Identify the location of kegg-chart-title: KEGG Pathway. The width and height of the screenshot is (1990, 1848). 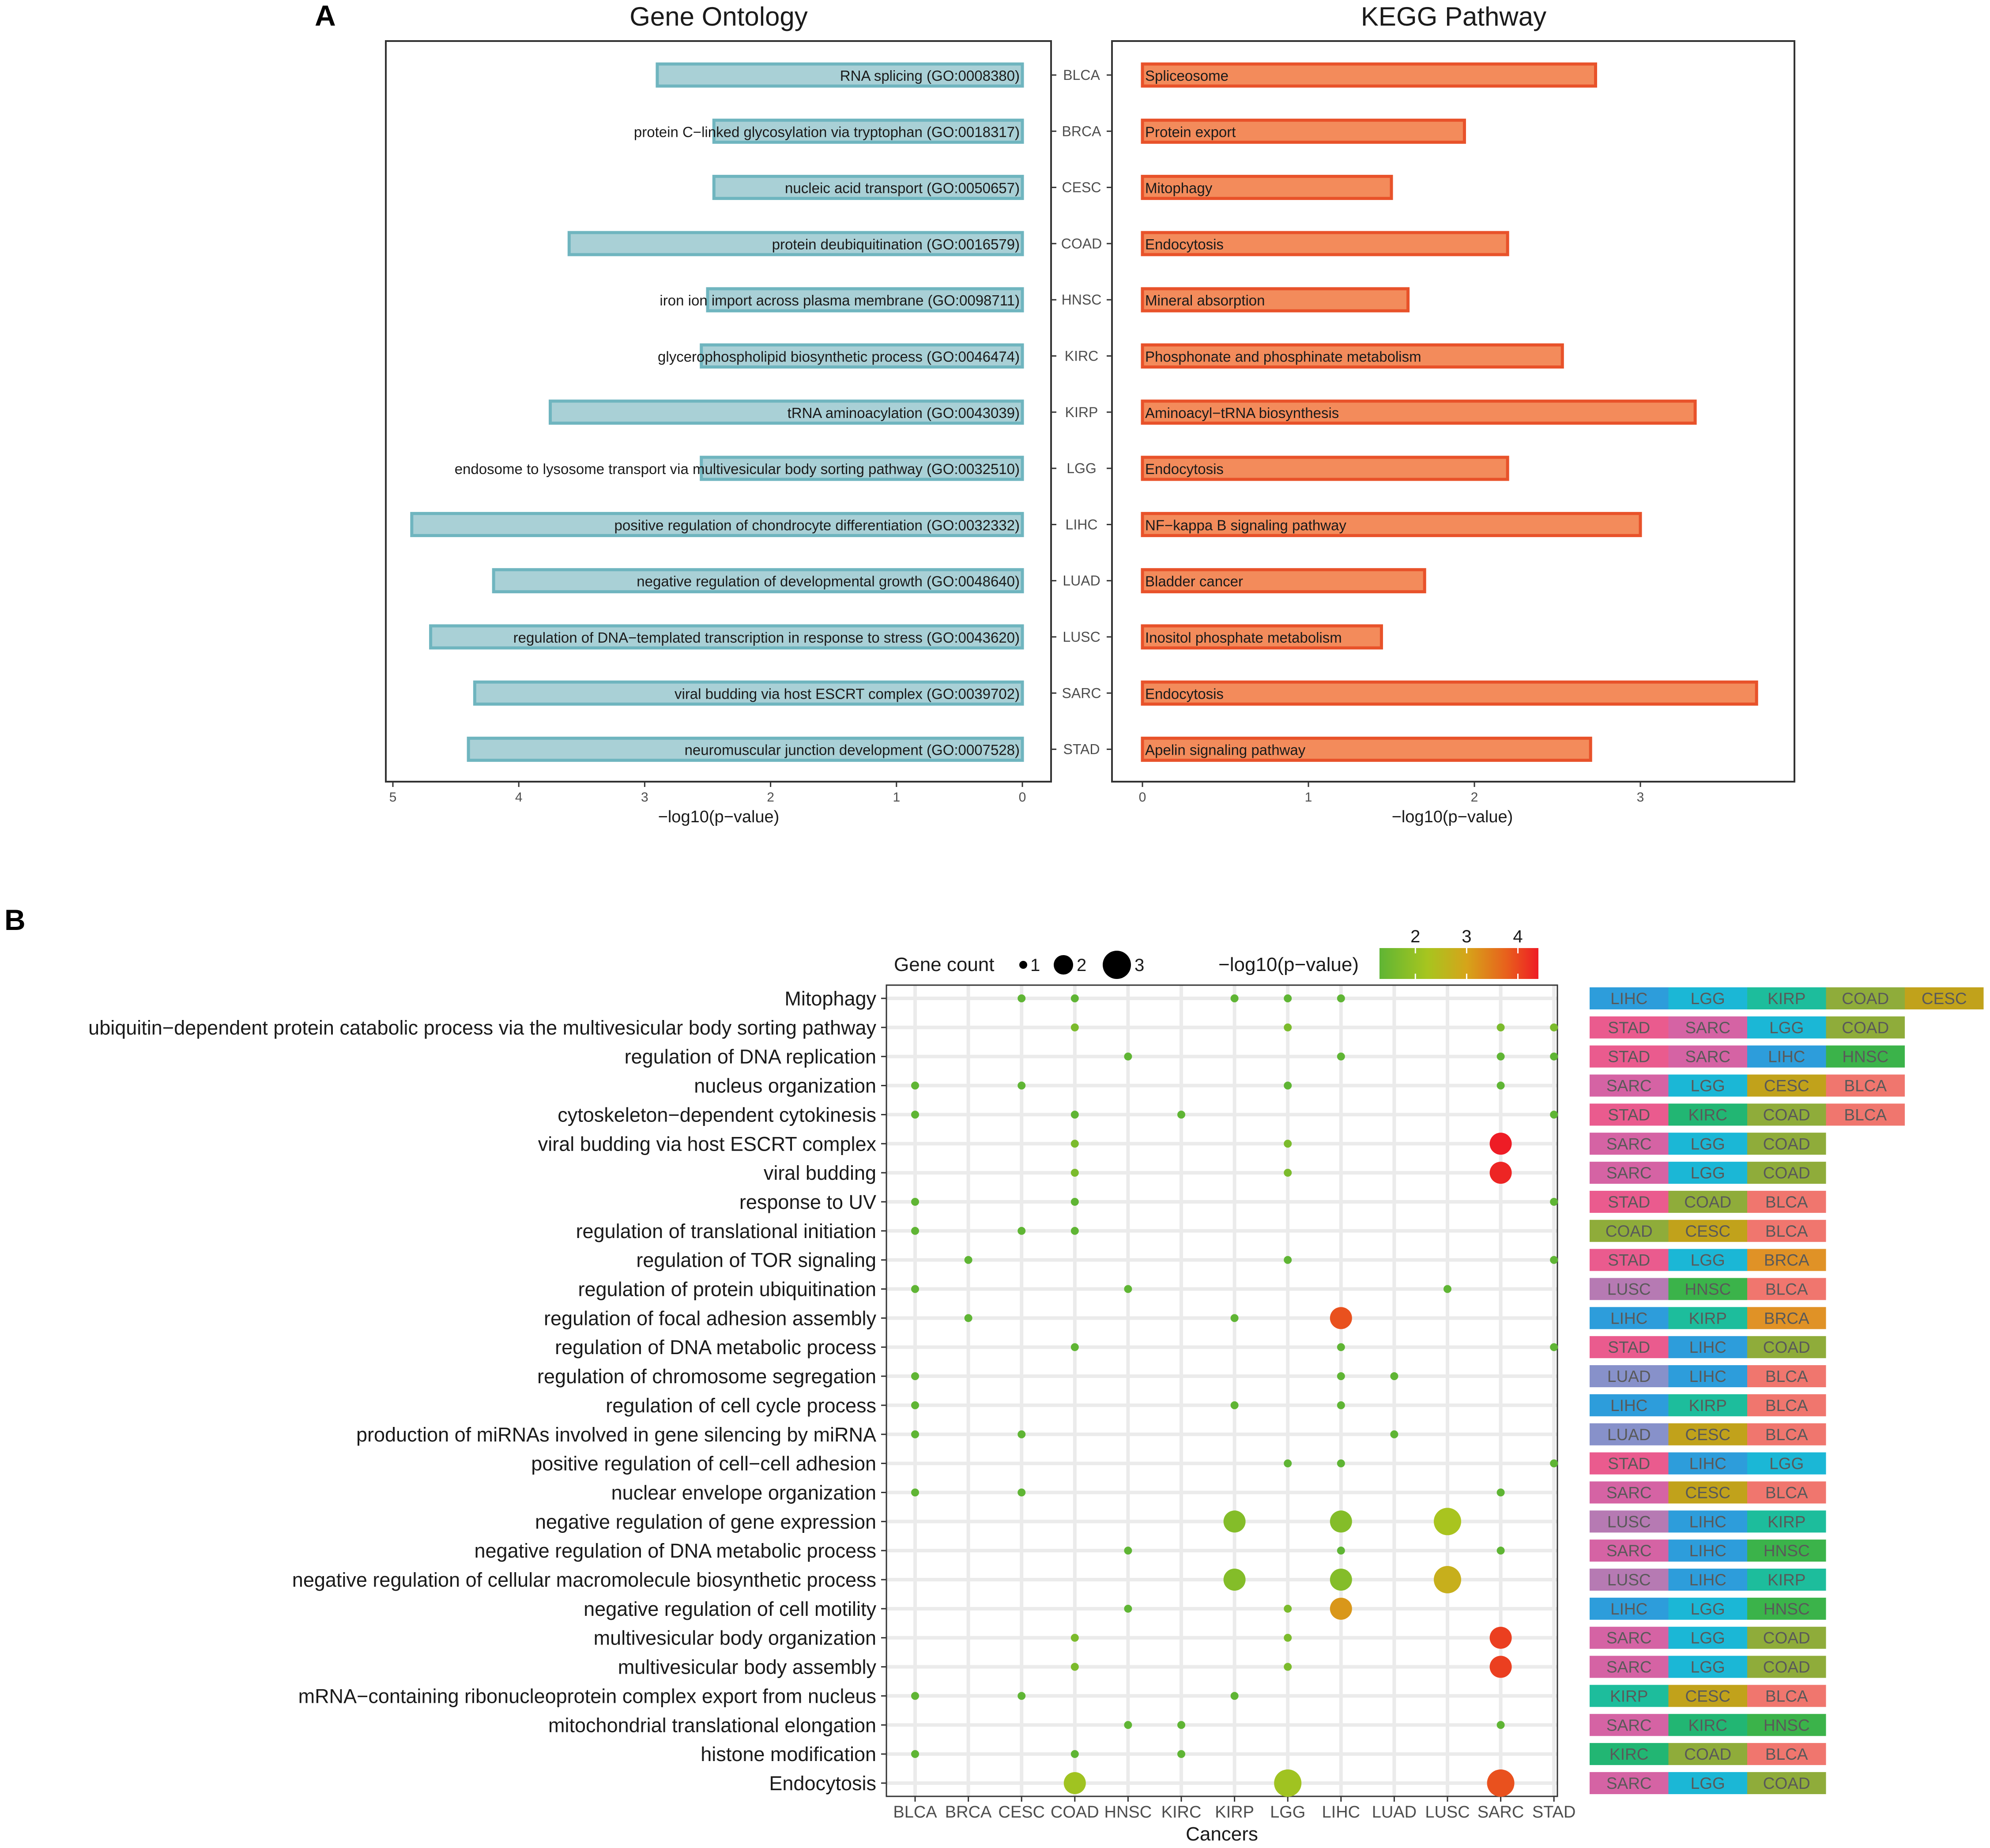
(1453, 16).